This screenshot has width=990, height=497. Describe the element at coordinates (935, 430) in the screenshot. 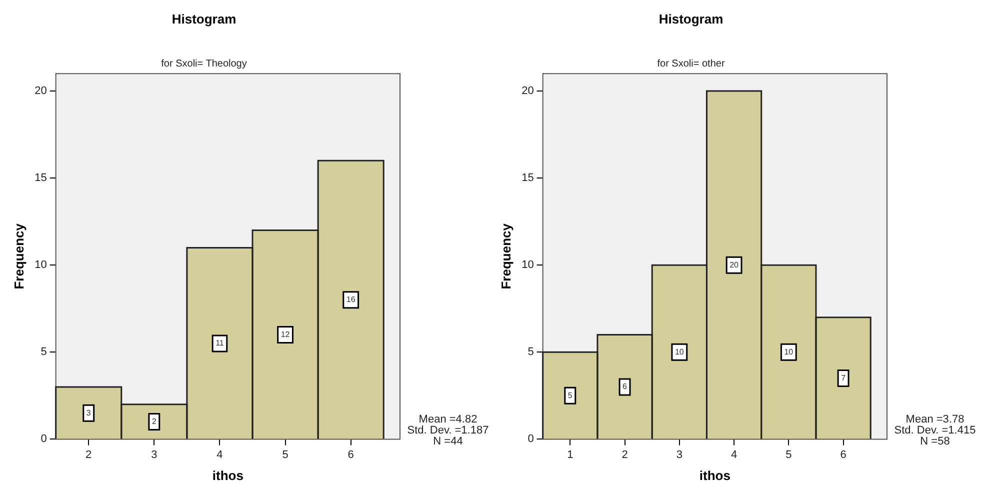

I see `text: Std. Dev. =1.415` at that location.